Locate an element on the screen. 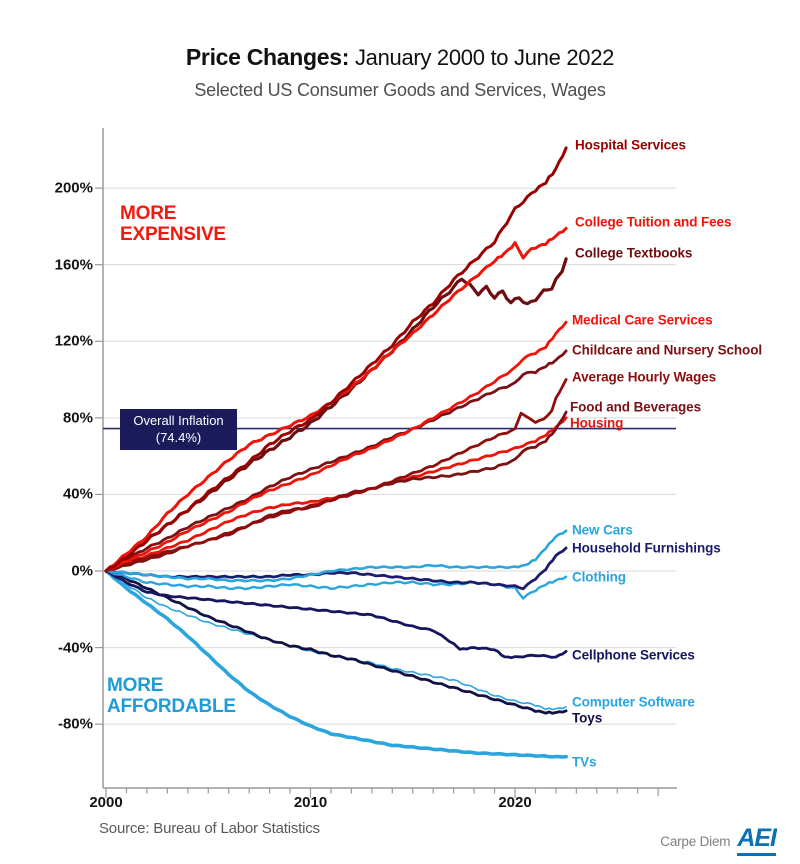 The image size is (800, 864). series-label-household_furnishings: Household Furnishings is located at coordinates (646, 548).